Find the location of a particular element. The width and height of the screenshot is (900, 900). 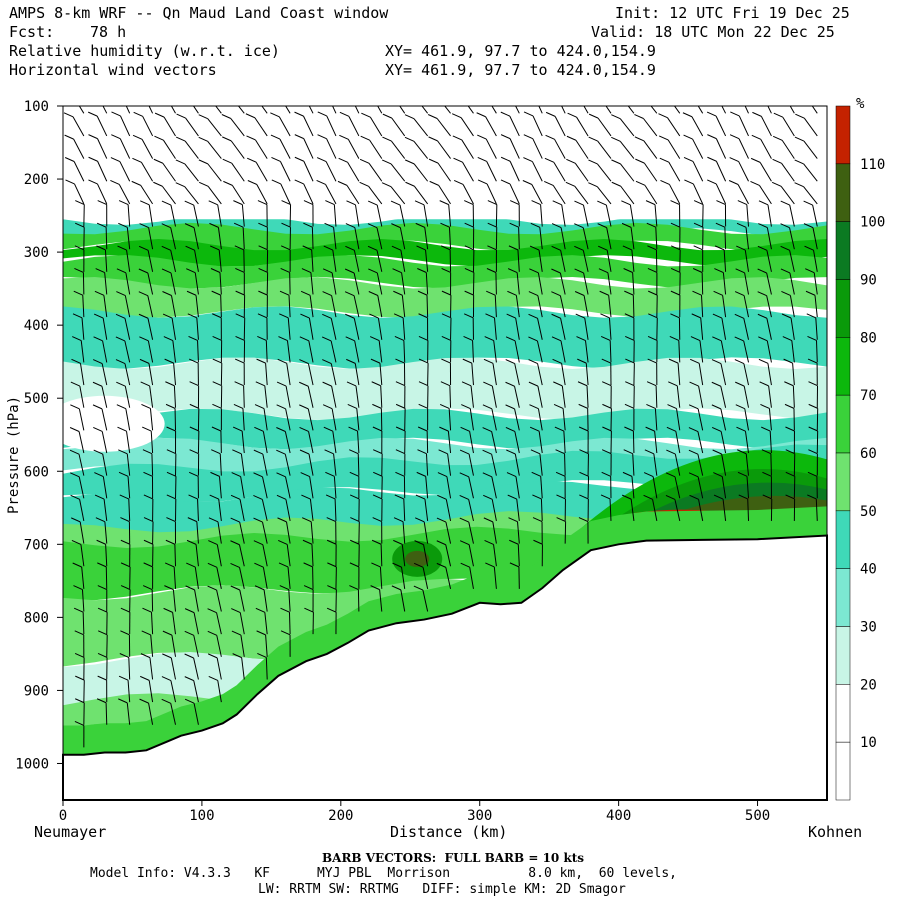

y-tick-label: 500 is located at coordinates (36, 399).